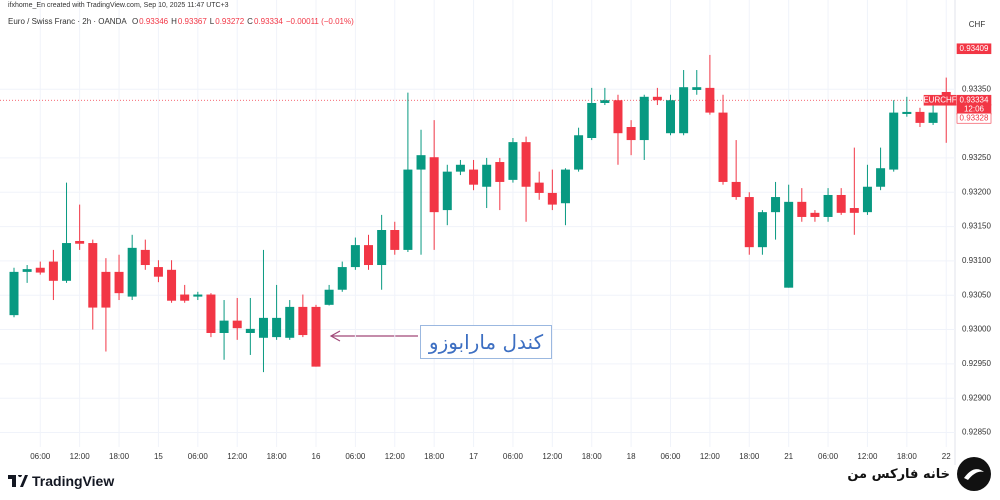 This screenshot has width=1000, height=500. Describe the element at coordinates (976, 260) in the screenshot. I see `y-tick-label: 0.93100` at that location.